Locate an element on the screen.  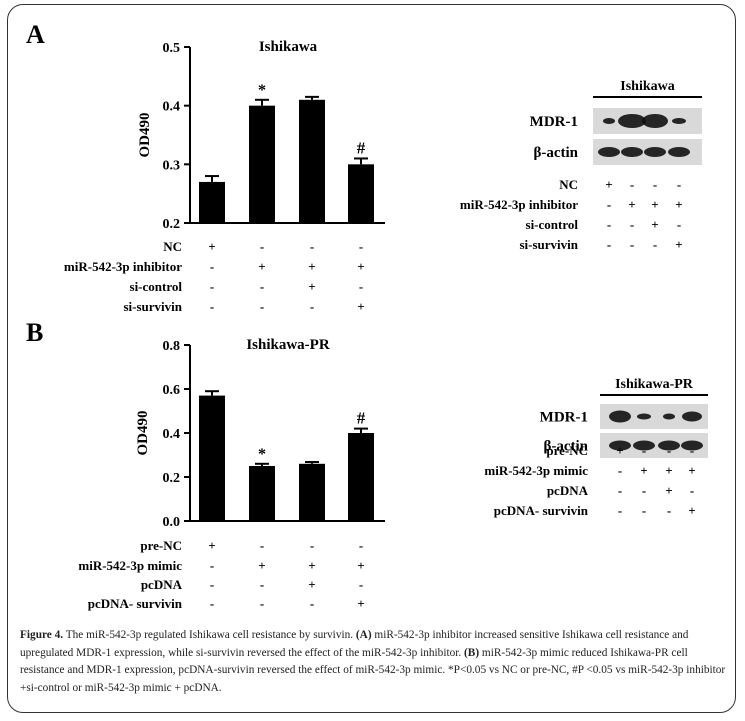
y-tick-label: 0.0 is located at coordinates (172, 522).